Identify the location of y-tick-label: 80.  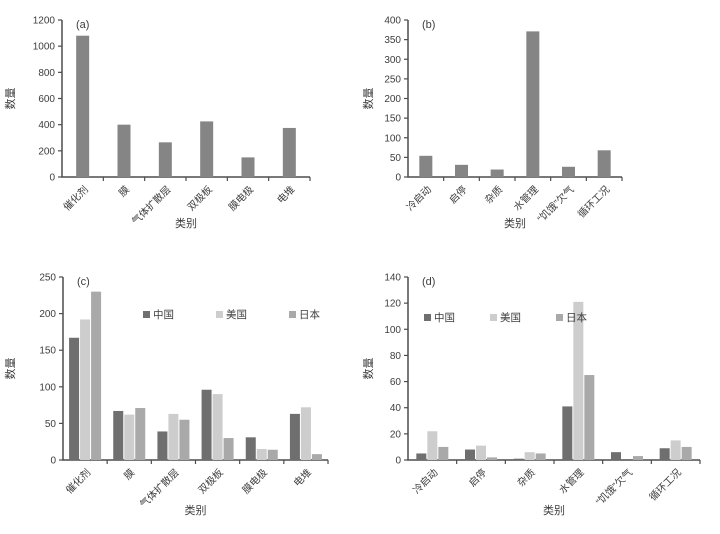
(396, 356).